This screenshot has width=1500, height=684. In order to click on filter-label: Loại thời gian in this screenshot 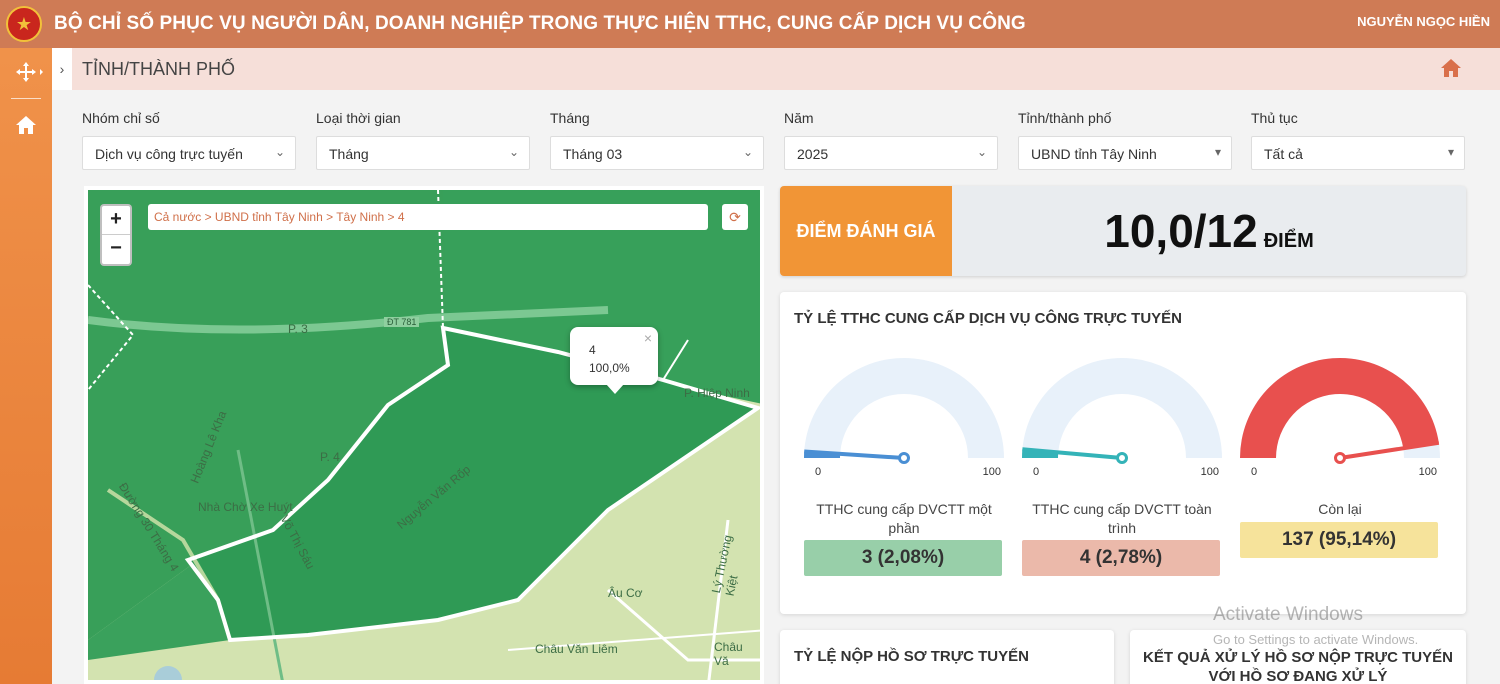, I will do `click(358, 118)`.